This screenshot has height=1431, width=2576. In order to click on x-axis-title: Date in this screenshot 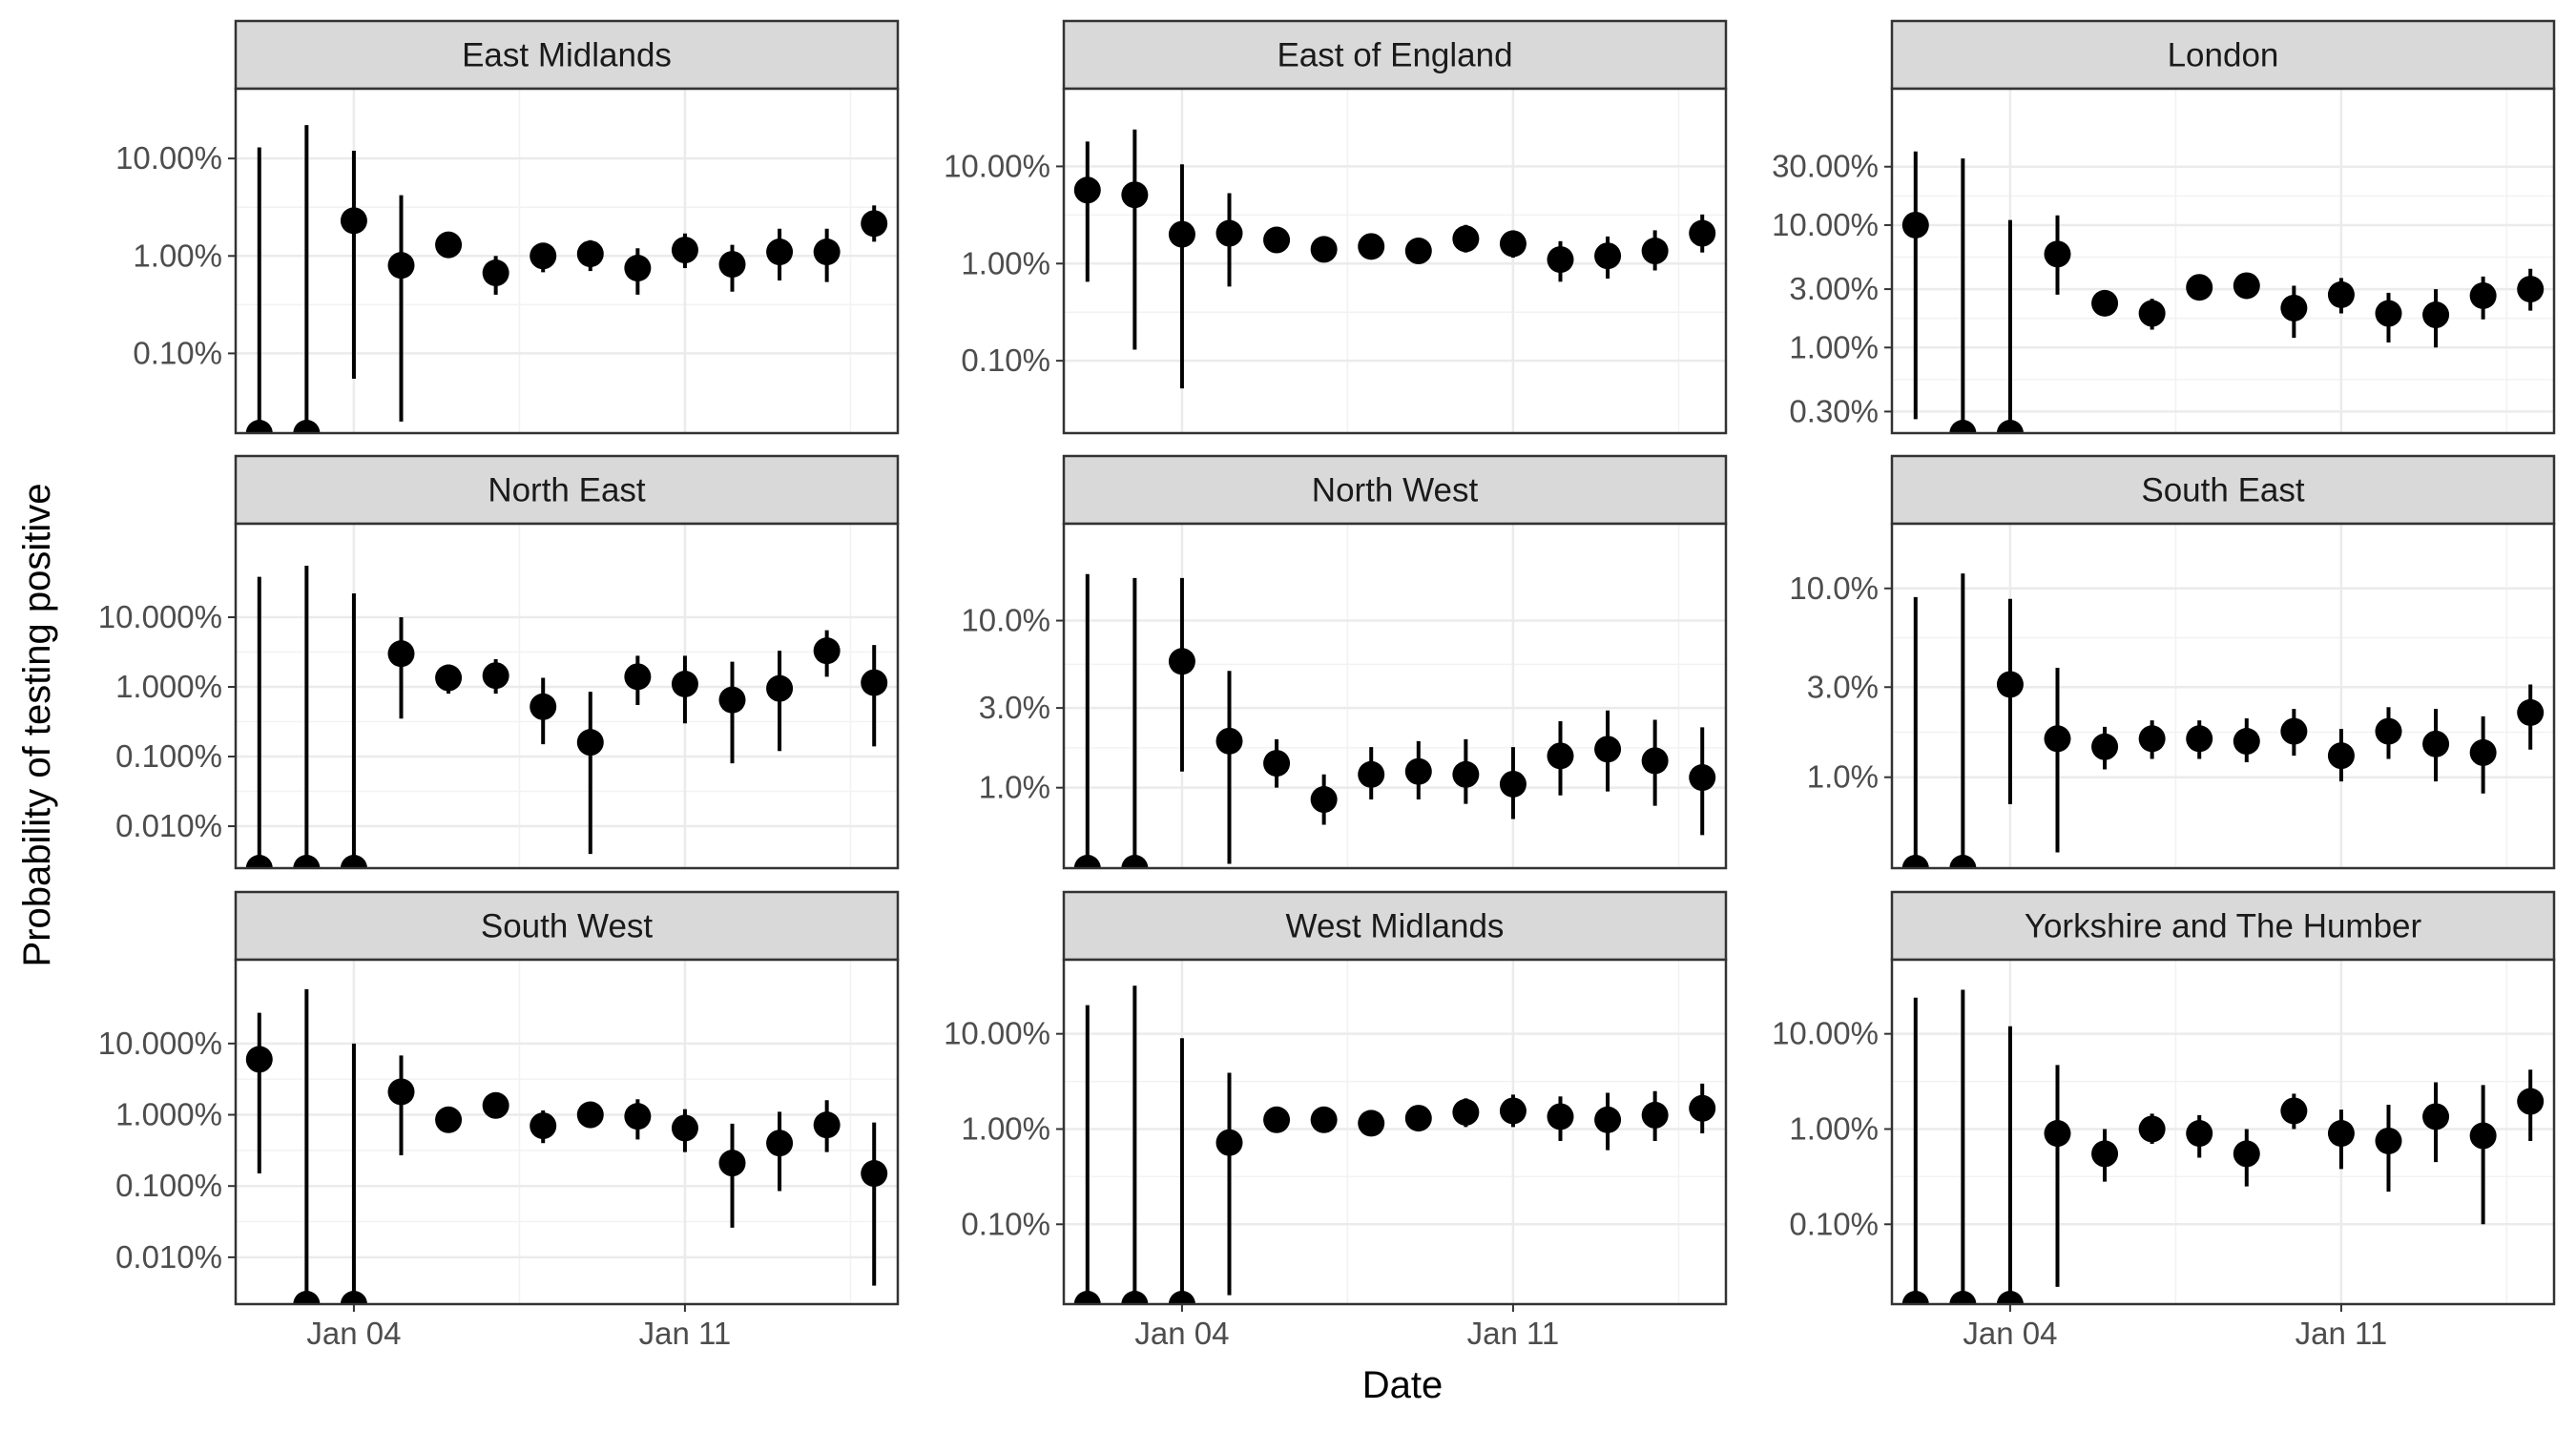, I will do `click(1403, 1385)`.